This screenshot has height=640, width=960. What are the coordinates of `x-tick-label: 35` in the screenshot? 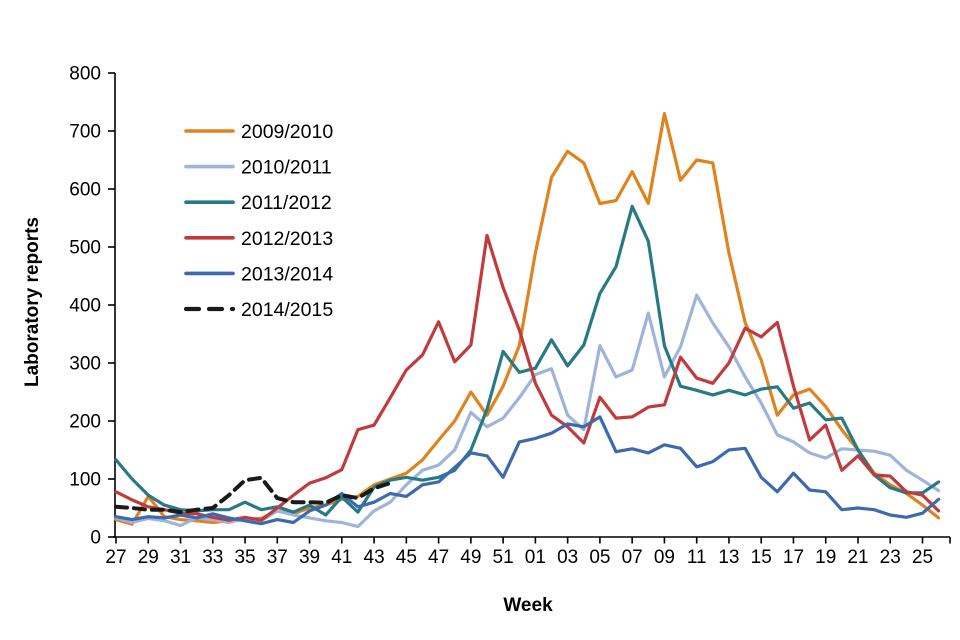 It's located at (244, 557).